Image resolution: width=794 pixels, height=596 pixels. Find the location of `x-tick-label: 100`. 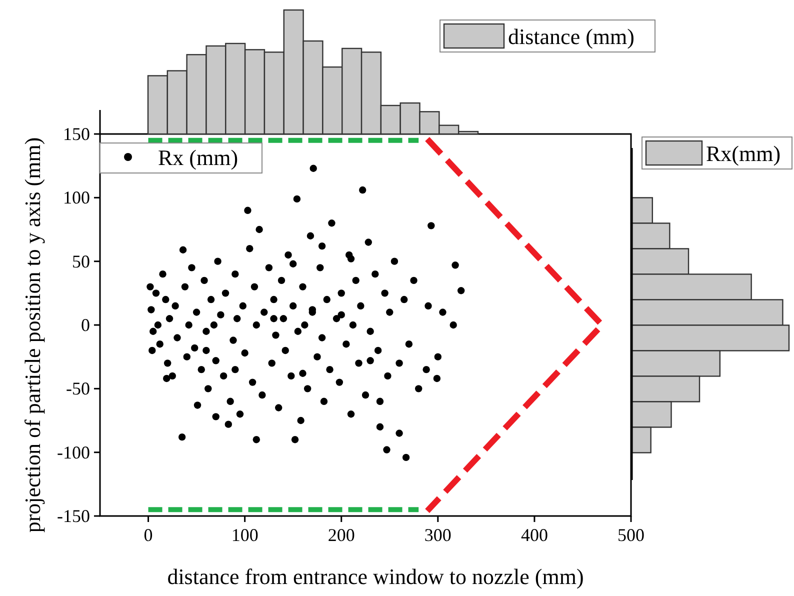

x-tick-label: 100 is located at coordinates (244, 535).